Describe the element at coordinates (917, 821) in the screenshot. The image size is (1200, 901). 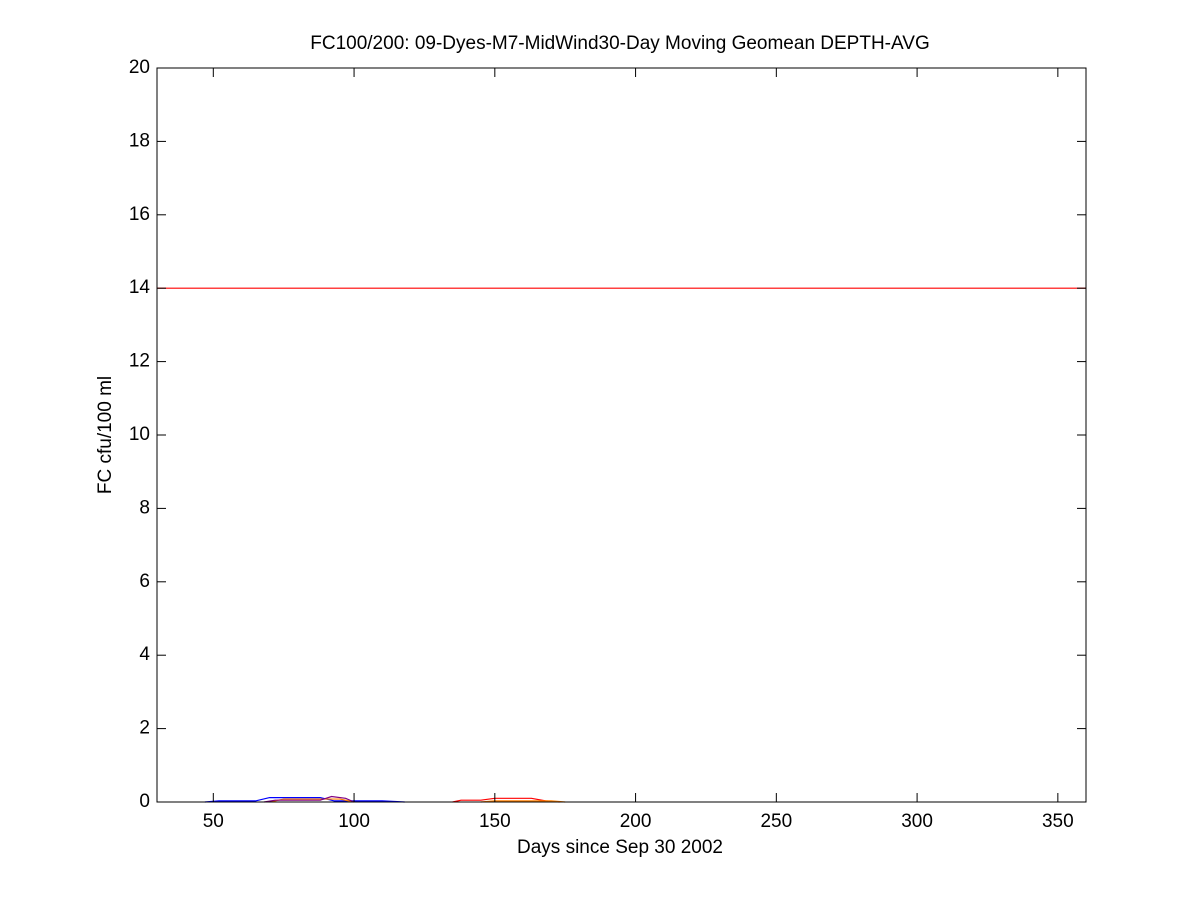
I see `x-tick-label: 300` at that location.